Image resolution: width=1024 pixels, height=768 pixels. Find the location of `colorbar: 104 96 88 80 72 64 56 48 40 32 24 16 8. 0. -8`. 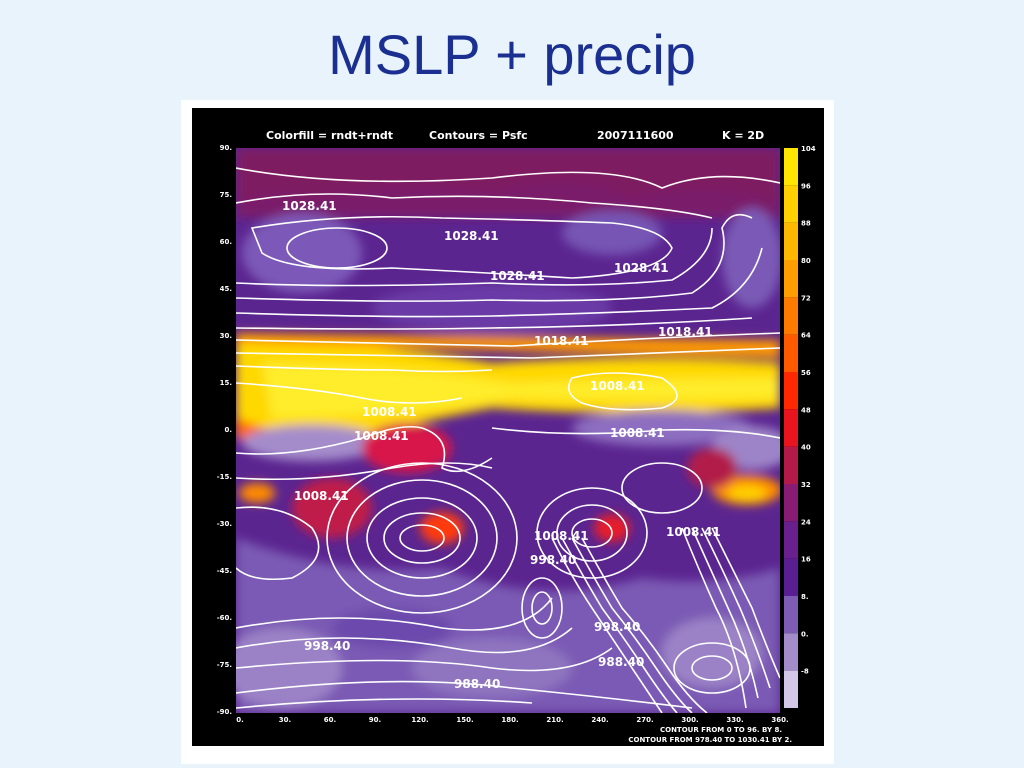

colorbar: 104 96 88 80 72 64 56 48 40 32 24 16 8. 0. -8 is located at coordinates (800, 426).